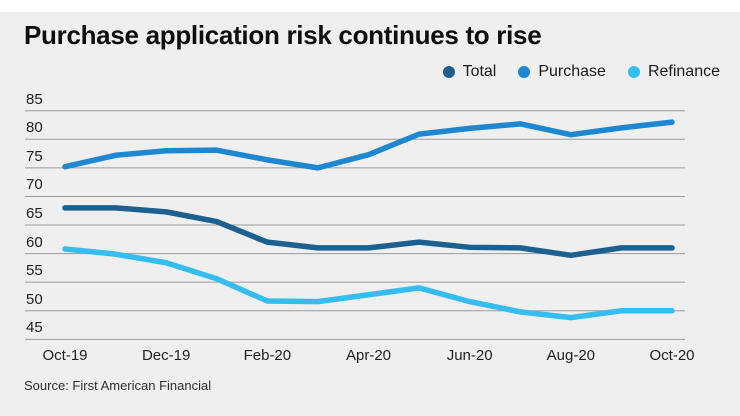  I want to click on source-note: Source: First American Financial, so click(118, 385).